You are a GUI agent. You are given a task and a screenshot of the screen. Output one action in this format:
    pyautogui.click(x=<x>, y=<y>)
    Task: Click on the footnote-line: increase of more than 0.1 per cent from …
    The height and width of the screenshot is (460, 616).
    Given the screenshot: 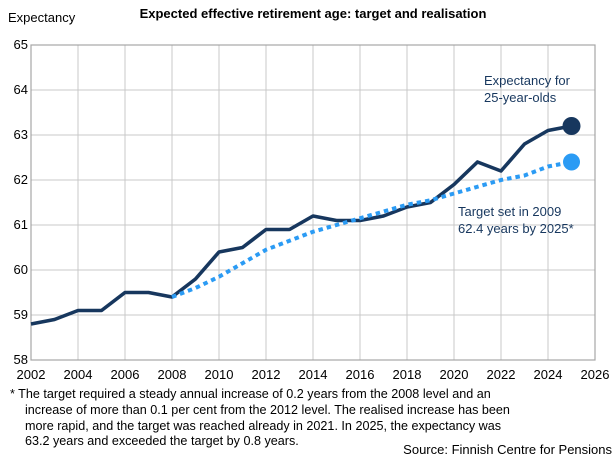 What is the action you would take?
    pyautogui.click(x=267, y=409)
    